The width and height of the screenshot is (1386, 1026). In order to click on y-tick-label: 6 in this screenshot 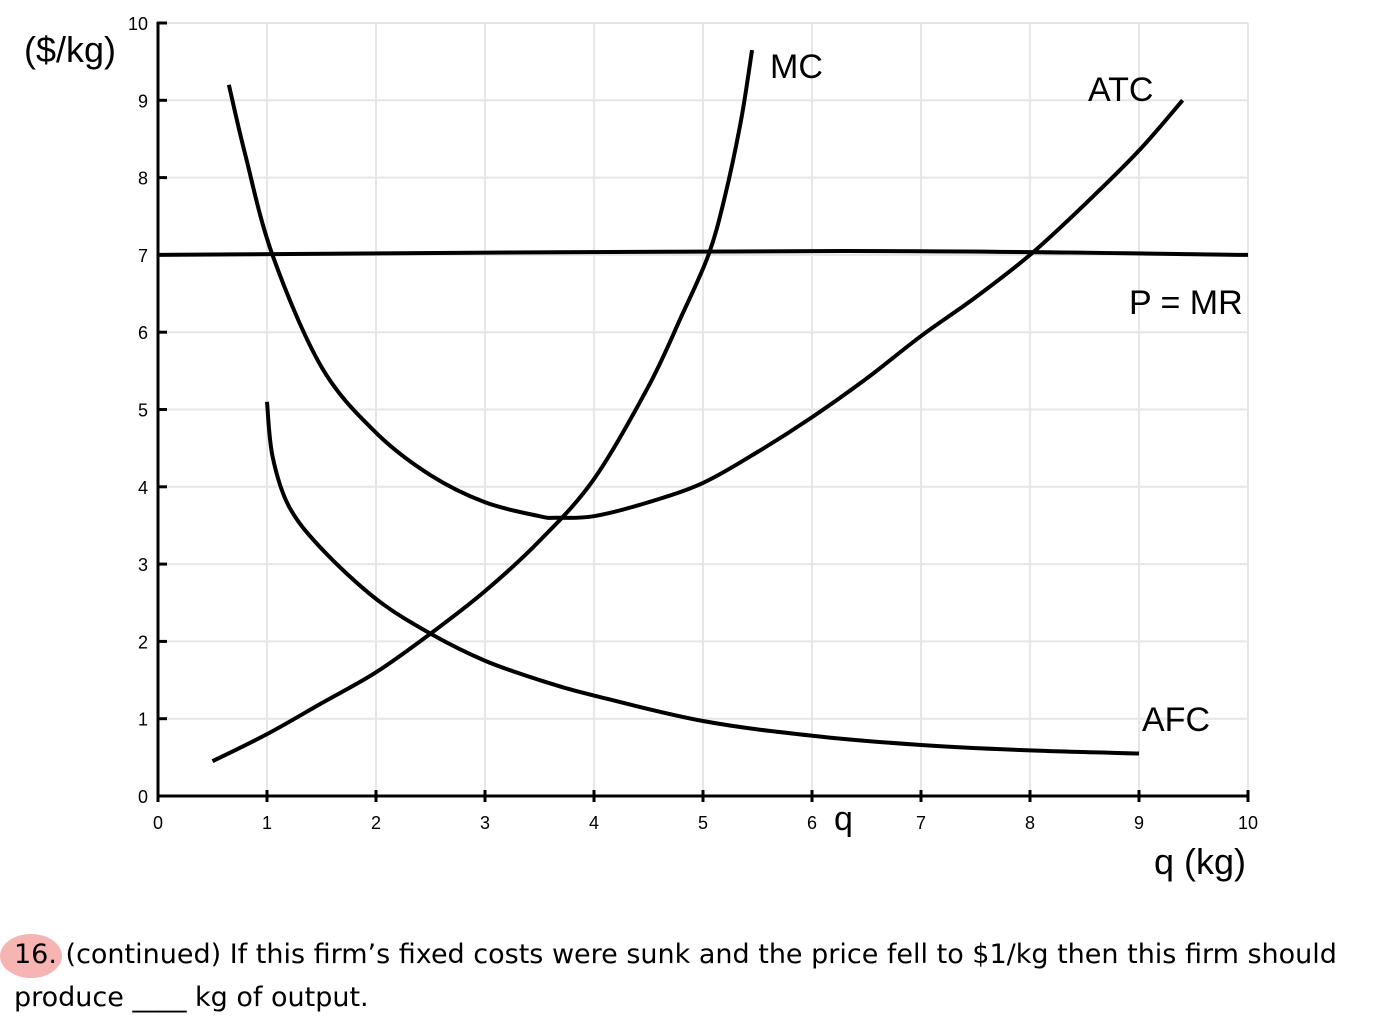, I will do `click(143, 333)`.